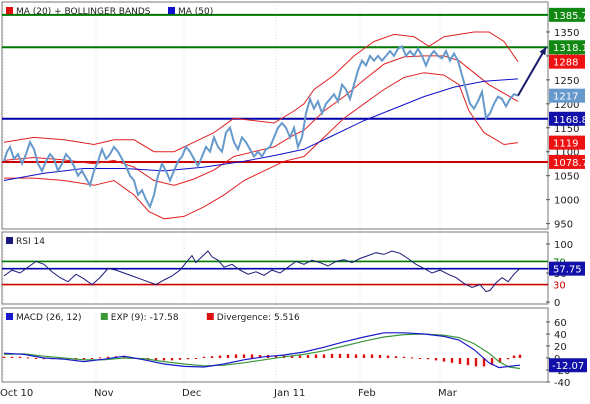  What do you see at coordinates (560, 335) in the screenshot?
I see `macd-y-tick-label: 40` at bounding box center [560, 335].